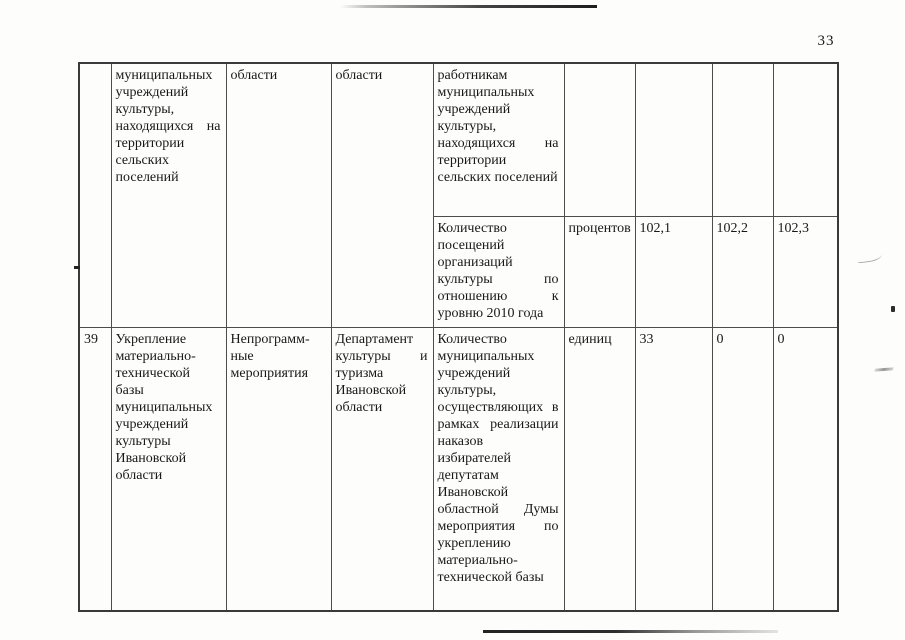 Image resolution: width=905 pixels, height=640 pixels. What do you see at coordinates (805, 469) in the screenshot?
I see `value-cell-year3: 0` at bounding box center [805, 469].